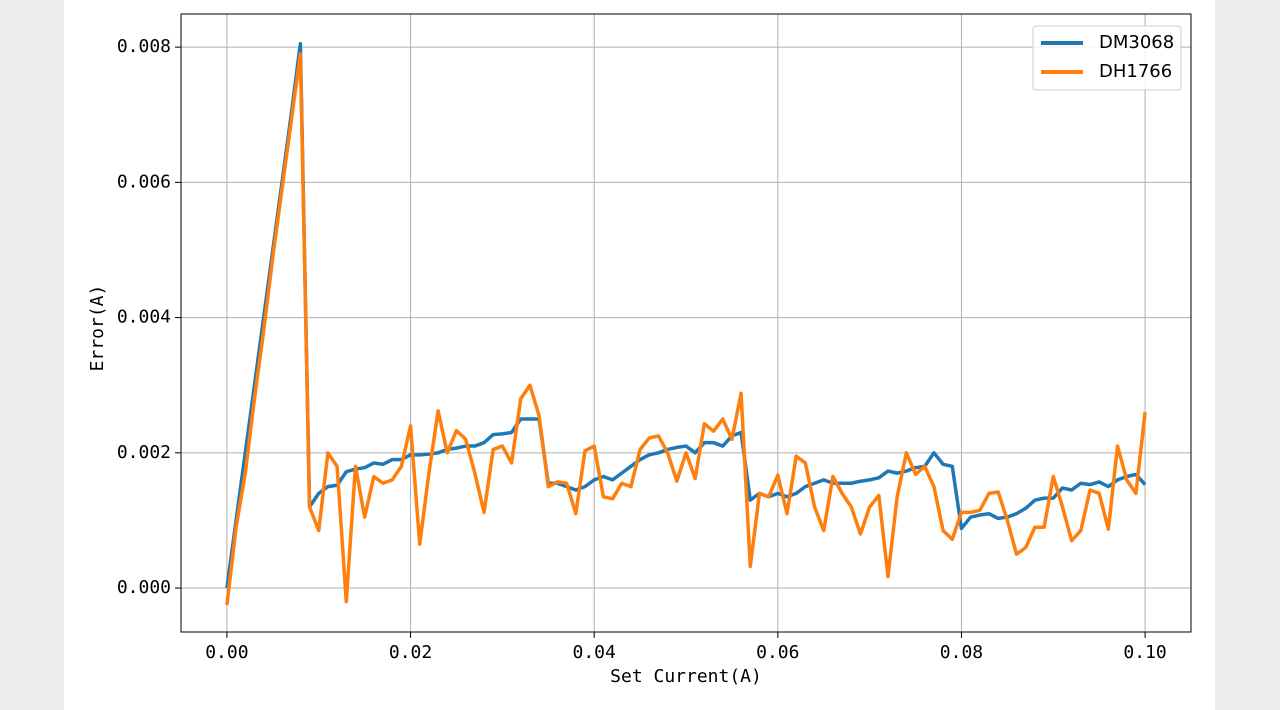 The width and height of the screenshot is (1280, 710). I want to click on y-tick-label: 0.000, so click(144, 587).